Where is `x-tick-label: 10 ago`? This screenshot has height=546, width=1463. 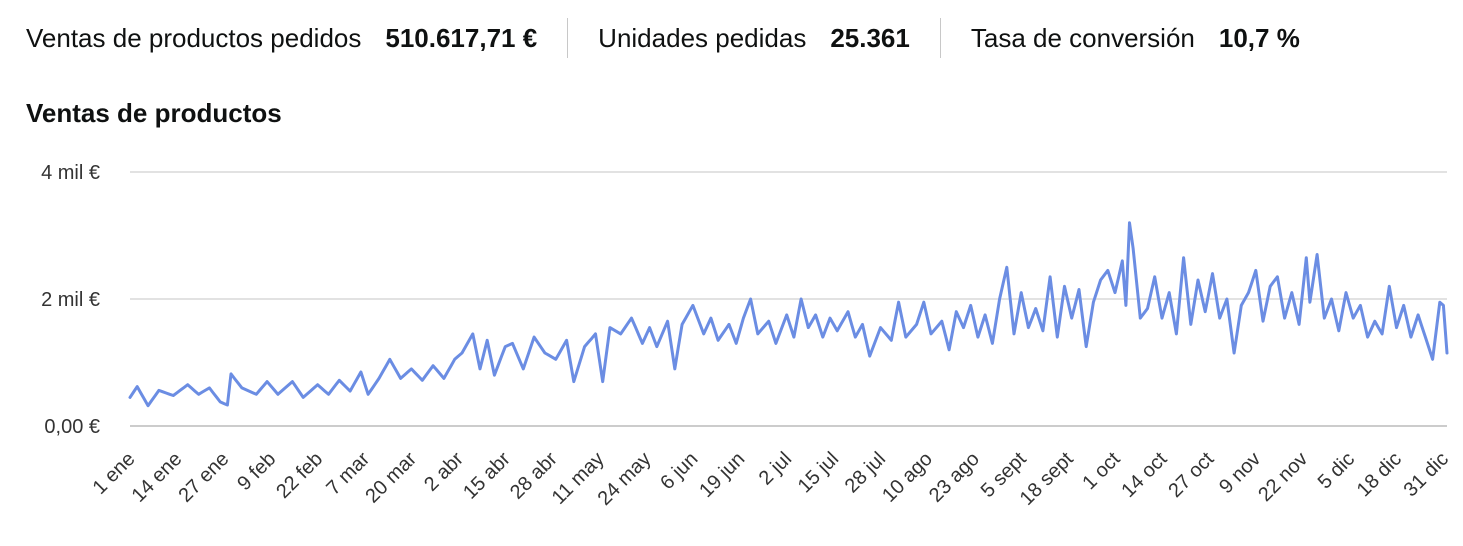 x-tick-label: 10 ago is located at coordinates (907, 477).